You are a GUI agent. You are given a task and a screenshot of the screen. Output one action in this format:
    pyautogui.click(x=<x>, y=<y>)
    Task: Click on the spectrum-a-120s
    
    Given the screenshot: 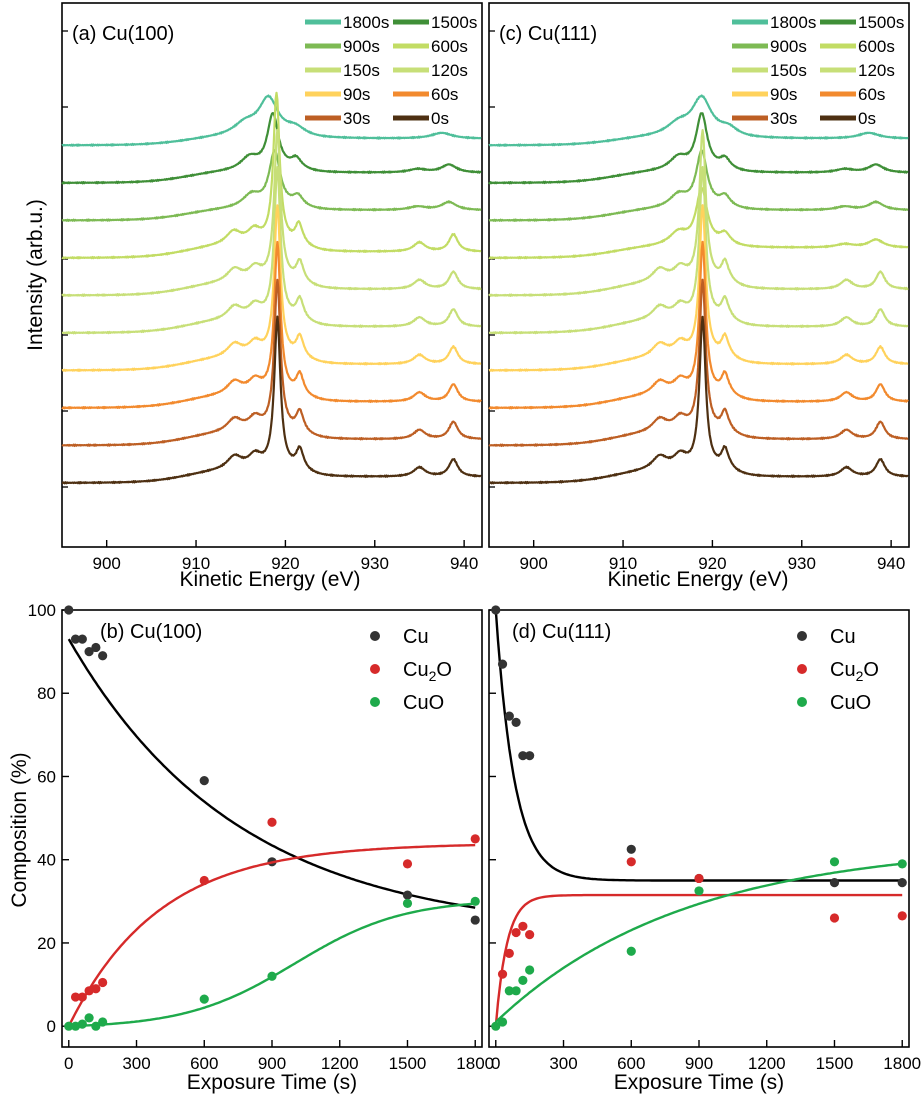 What is the action you would take?
    pyautogui.click(x=271, y=250)
    